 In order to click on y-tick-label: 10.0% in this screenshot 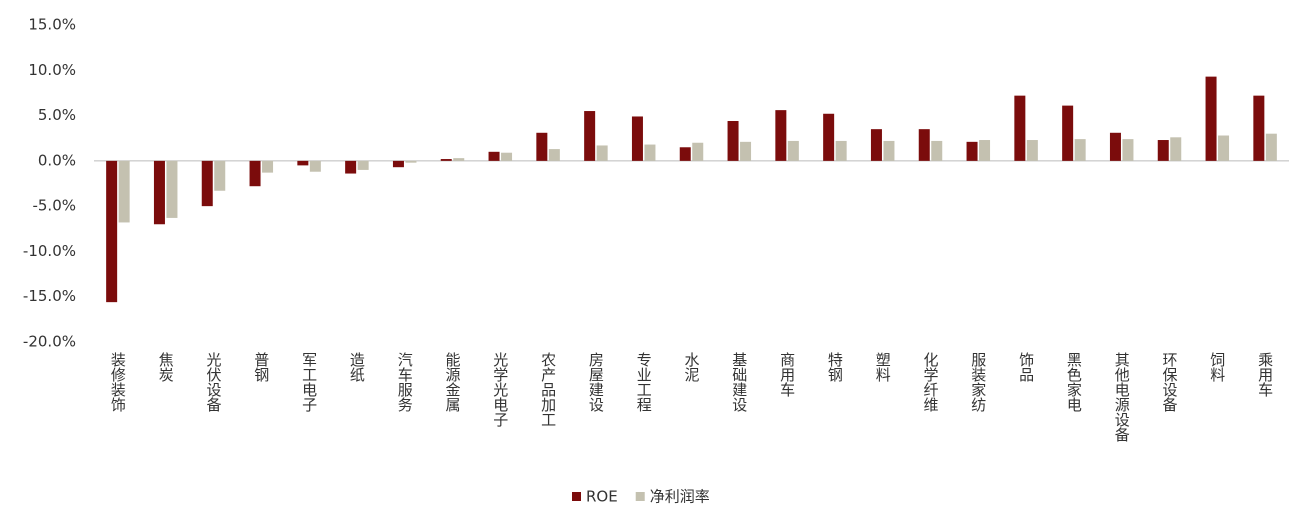, I will do `click(52, 70)`.